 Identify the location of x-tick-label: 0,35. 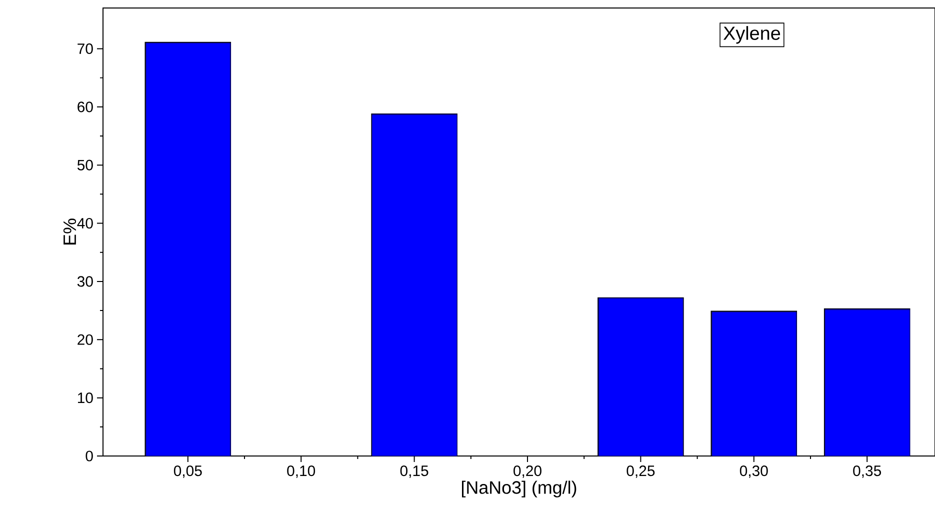
(867, 472).